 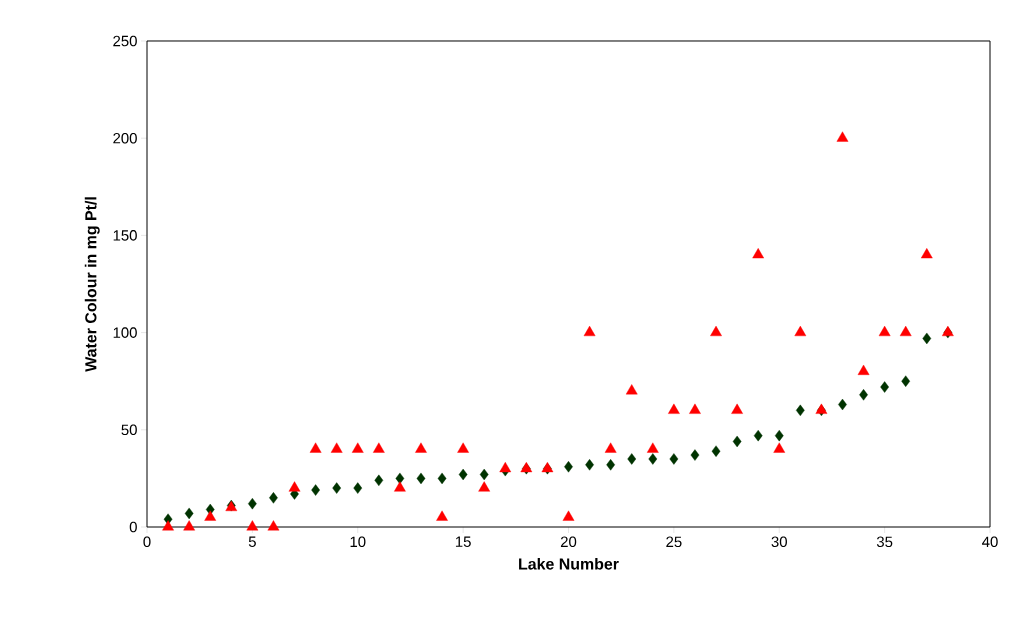 I want to click on y-tick-label: 0, so click(x=133, y=527).